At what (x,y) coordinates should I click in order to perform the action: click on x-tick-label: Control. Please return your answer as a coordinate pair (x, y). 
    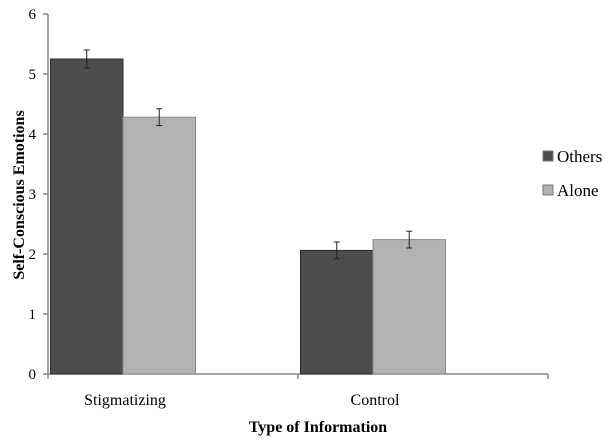
    Looking at the image, I should click on (375, 400).